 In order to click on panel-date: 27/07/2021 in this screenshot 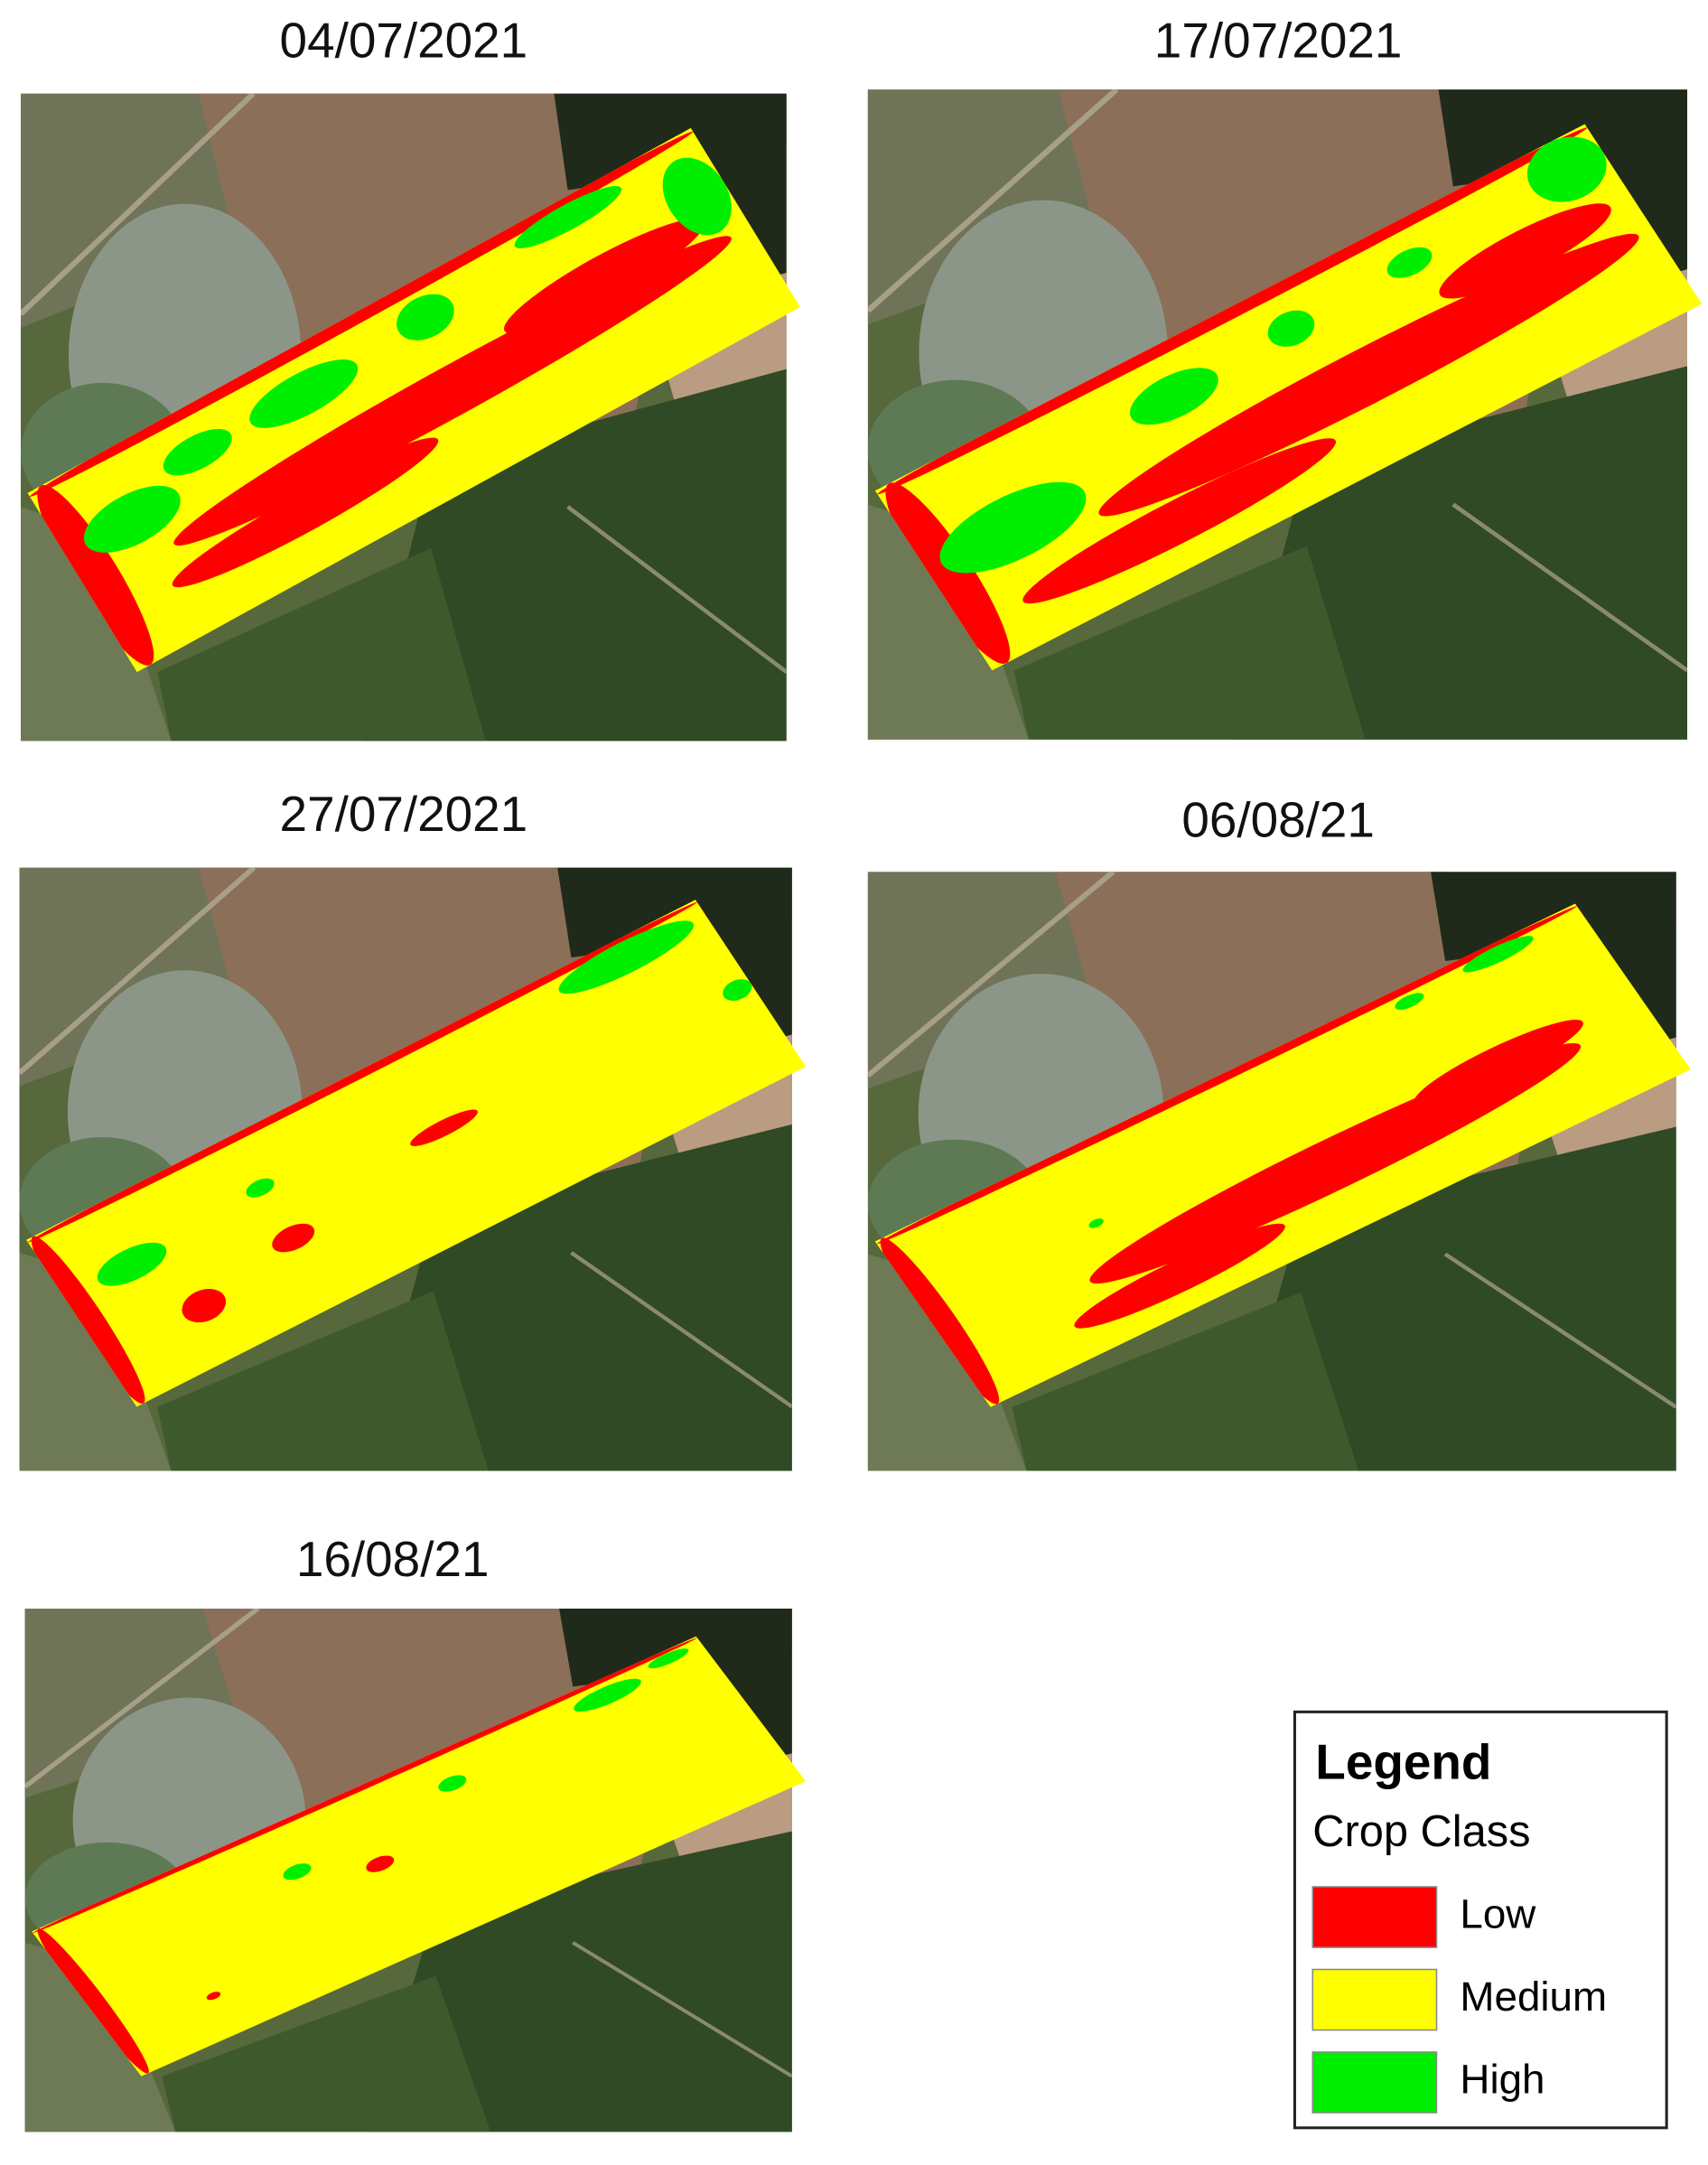, I will do `click(404, 814)`.